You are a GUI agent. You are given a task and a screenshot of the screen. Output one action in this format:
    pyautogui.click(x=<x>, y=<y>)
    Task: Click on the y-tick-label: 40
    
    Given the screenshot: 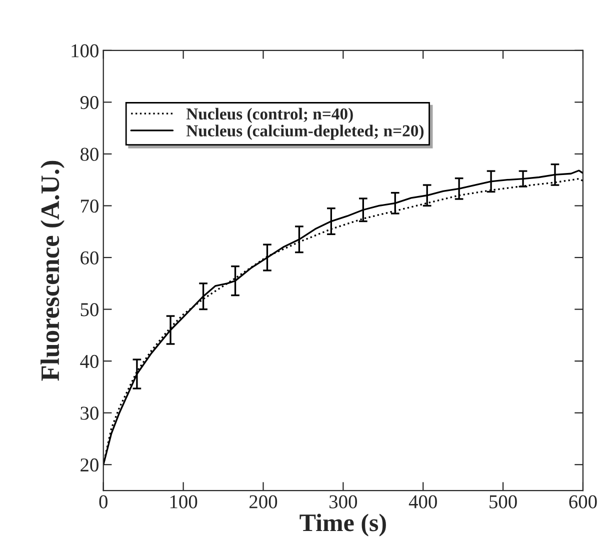 What is the action you would take?
    pyautogui.click(x=89, y=361)
    